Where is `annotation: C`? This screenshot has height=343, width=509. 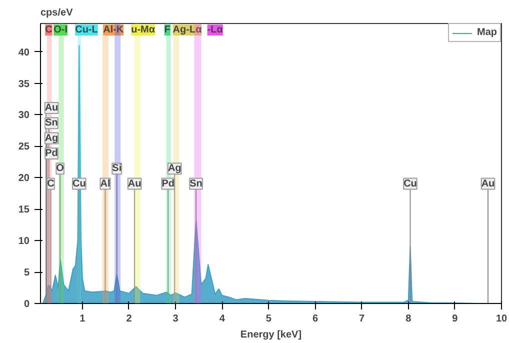
annotation: C is located at coordinates (50, 184).